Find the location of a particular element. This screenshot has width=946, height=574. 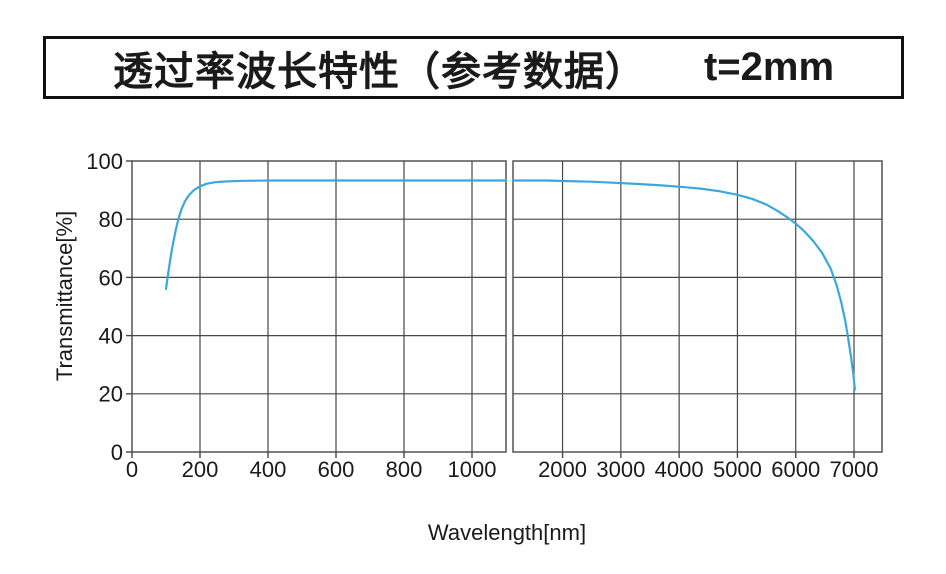

y-tick-label: 60 is located at coordinates (111, 277).